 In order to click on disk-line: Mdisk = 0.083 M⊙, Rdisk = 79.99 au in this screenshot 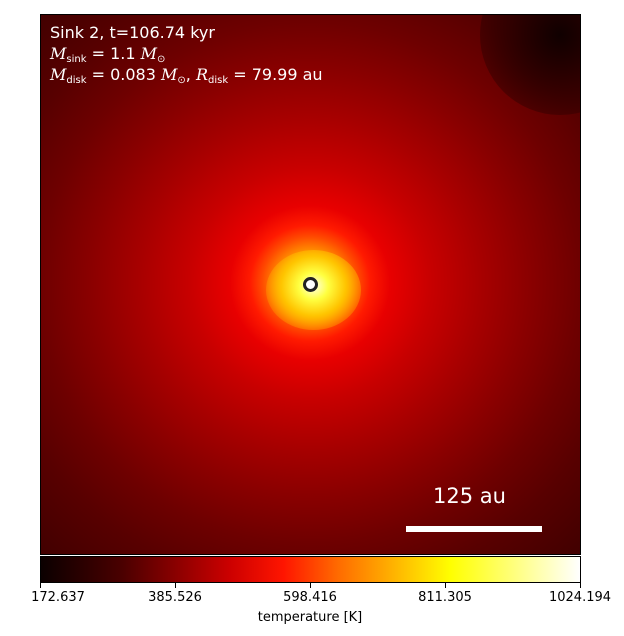, I will do `click(186, 75)`.